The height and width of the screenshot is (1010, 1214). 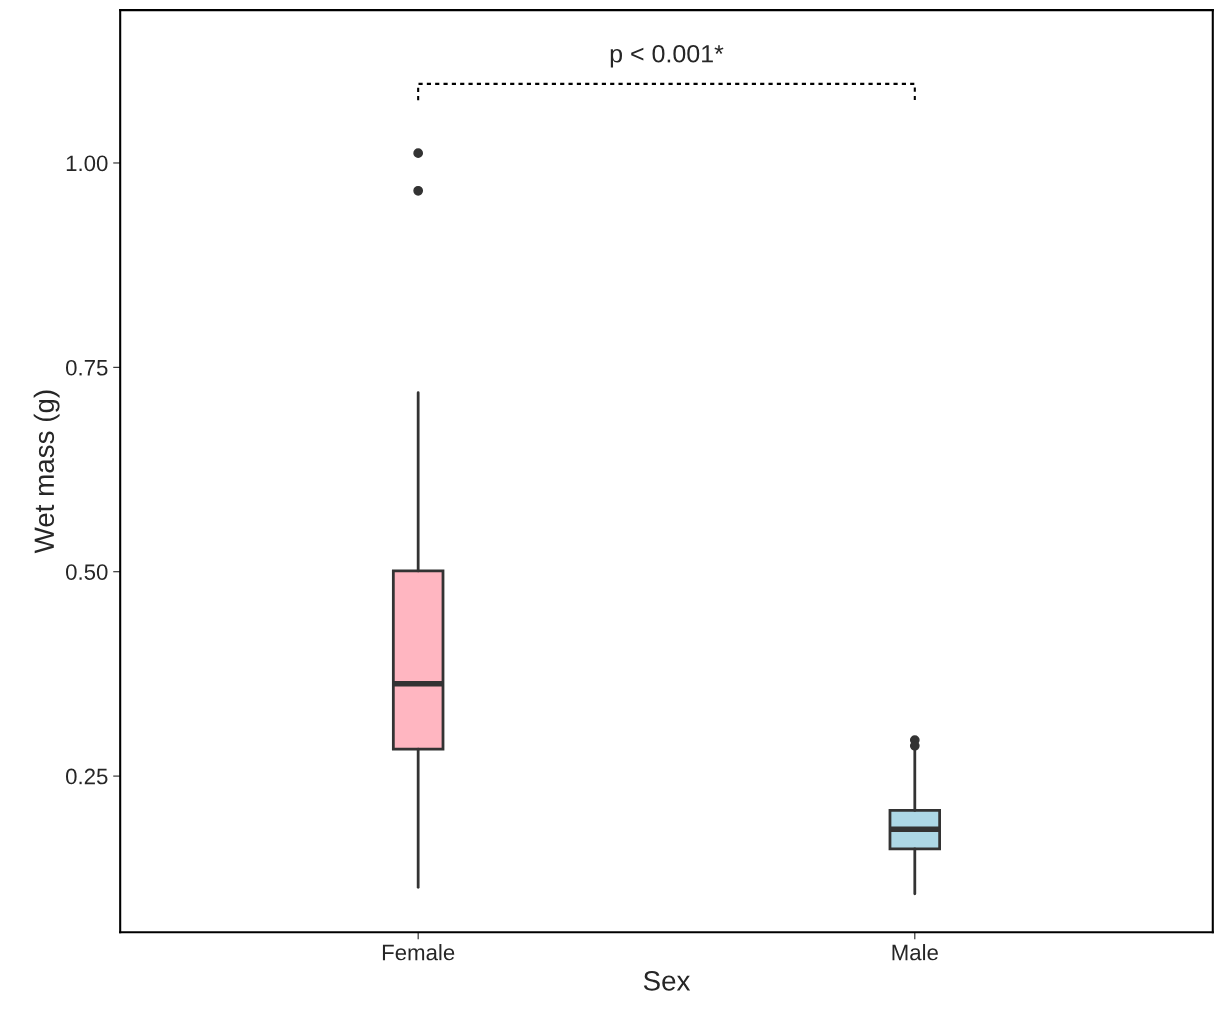 I want to click on y-tick-label: 0.75, so click(x=87, y=367).